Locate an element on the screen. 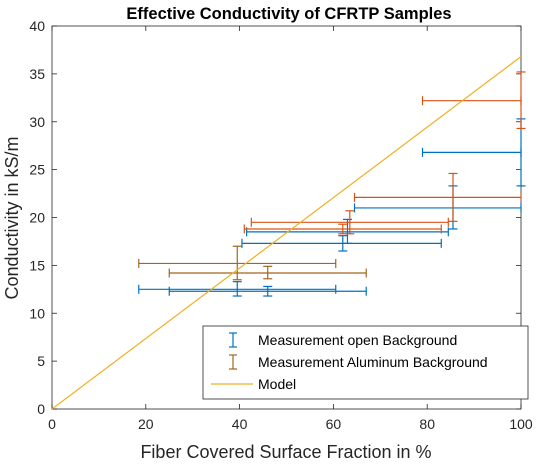  legend-entry: Measurement open Background is located at coordinates (343, 340).